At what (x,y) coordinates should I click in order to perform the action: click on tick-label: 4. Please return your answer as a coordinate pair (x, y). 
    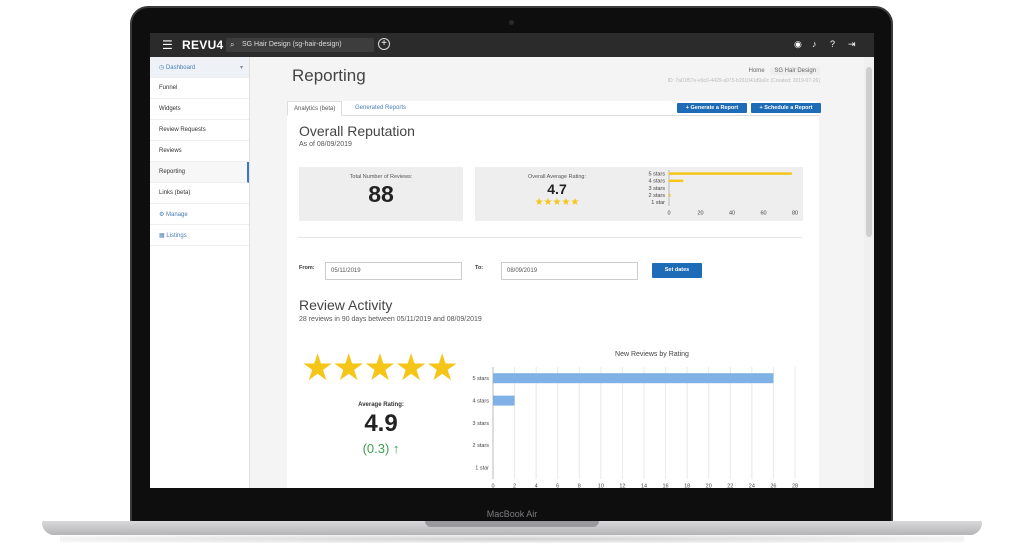
    Looking at the image, I should click on (536, 486).